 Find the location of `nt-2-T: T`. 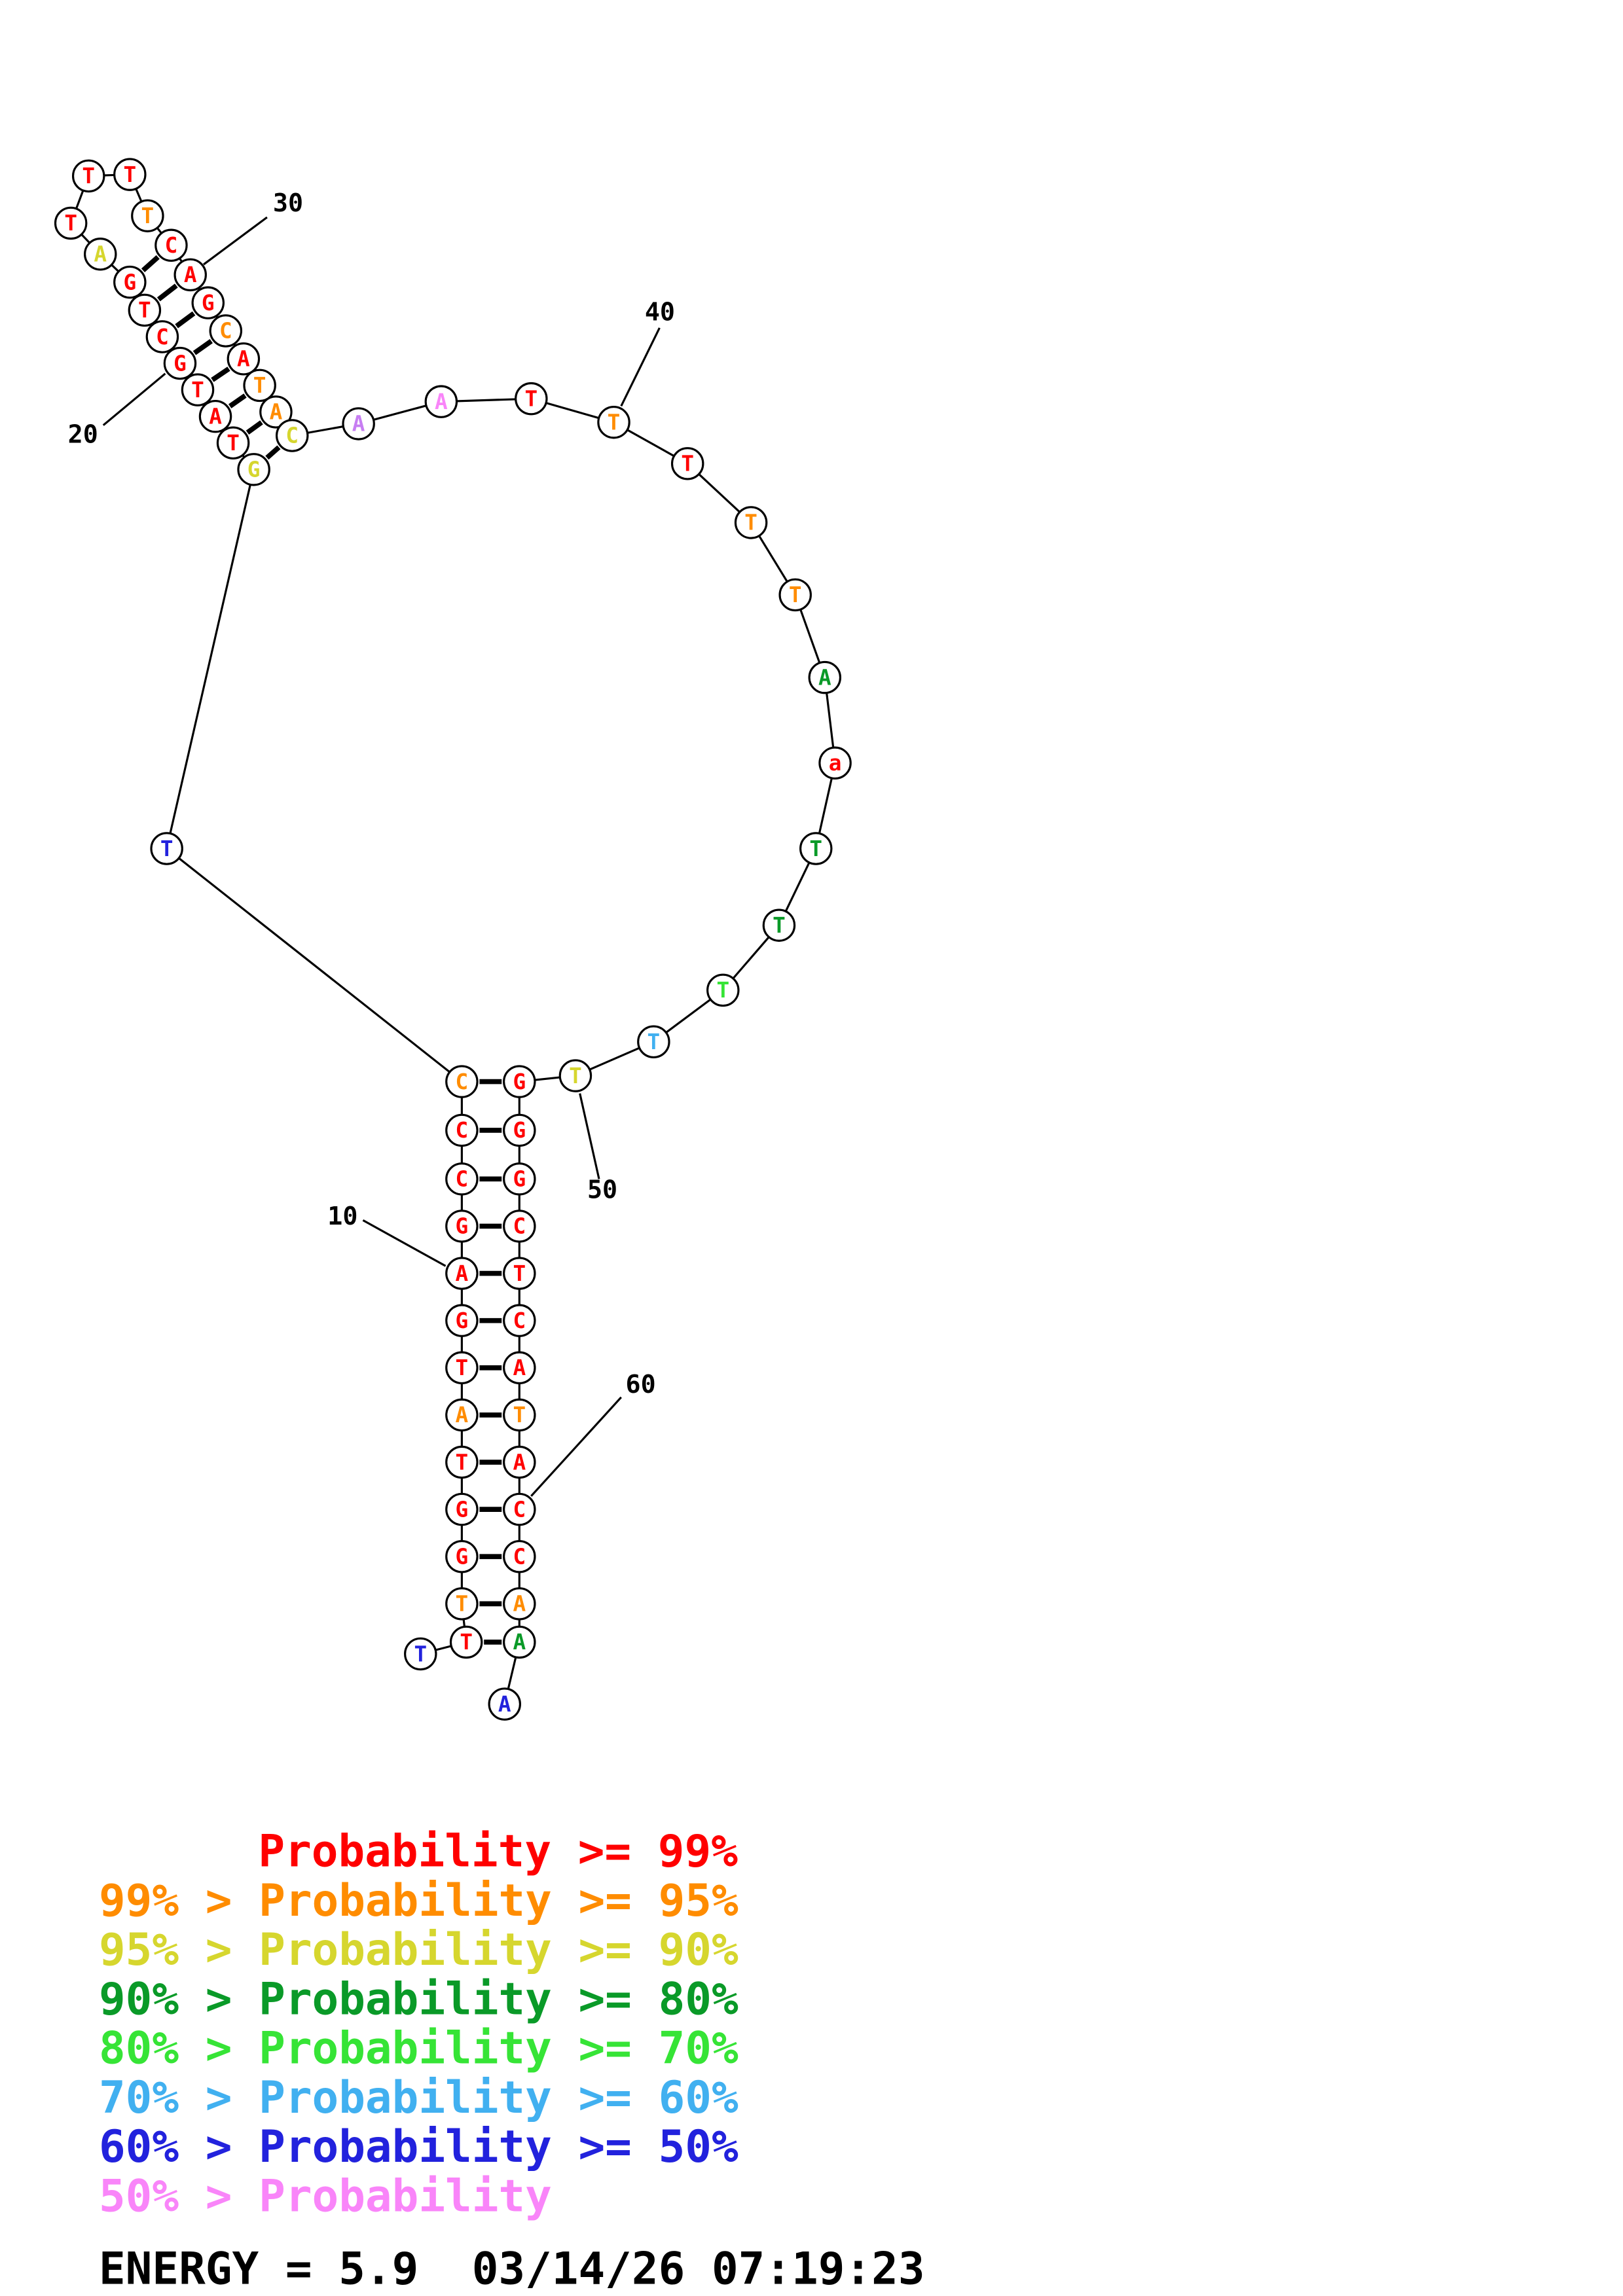

nt-2-T: T is located at coordinates (466, 1642).